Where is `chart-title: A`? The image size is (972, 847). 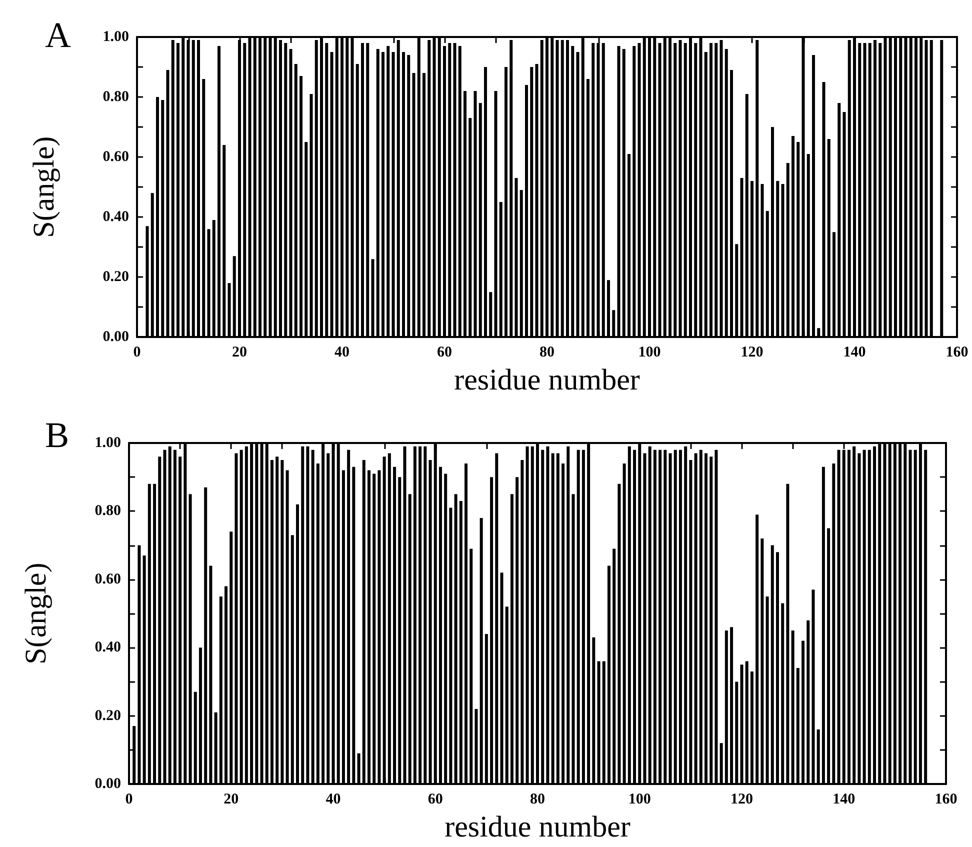 chart-title: A is located at coordinates (58, 35).